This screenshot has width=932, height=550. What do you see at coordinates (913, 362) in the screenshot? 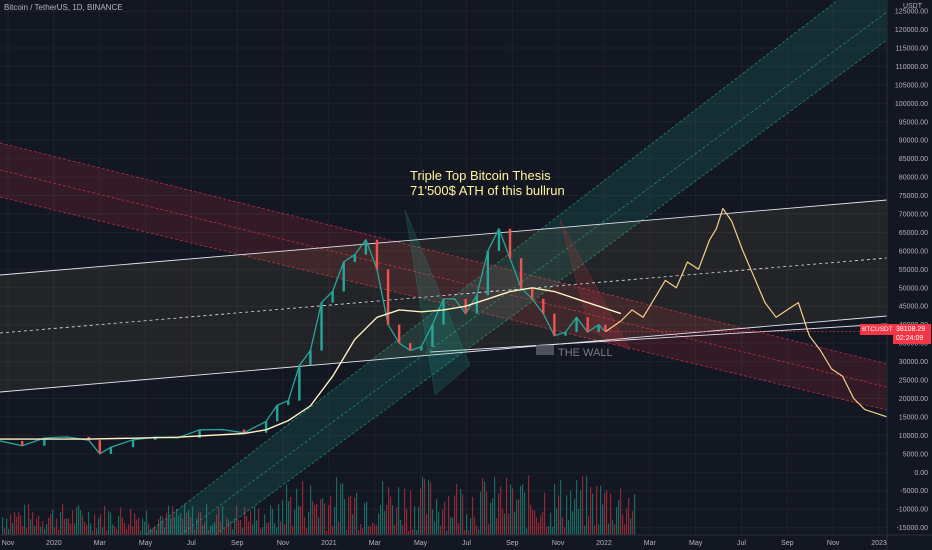
I see `y-tick-label: 30000.00` at bounding box center [913, 362].